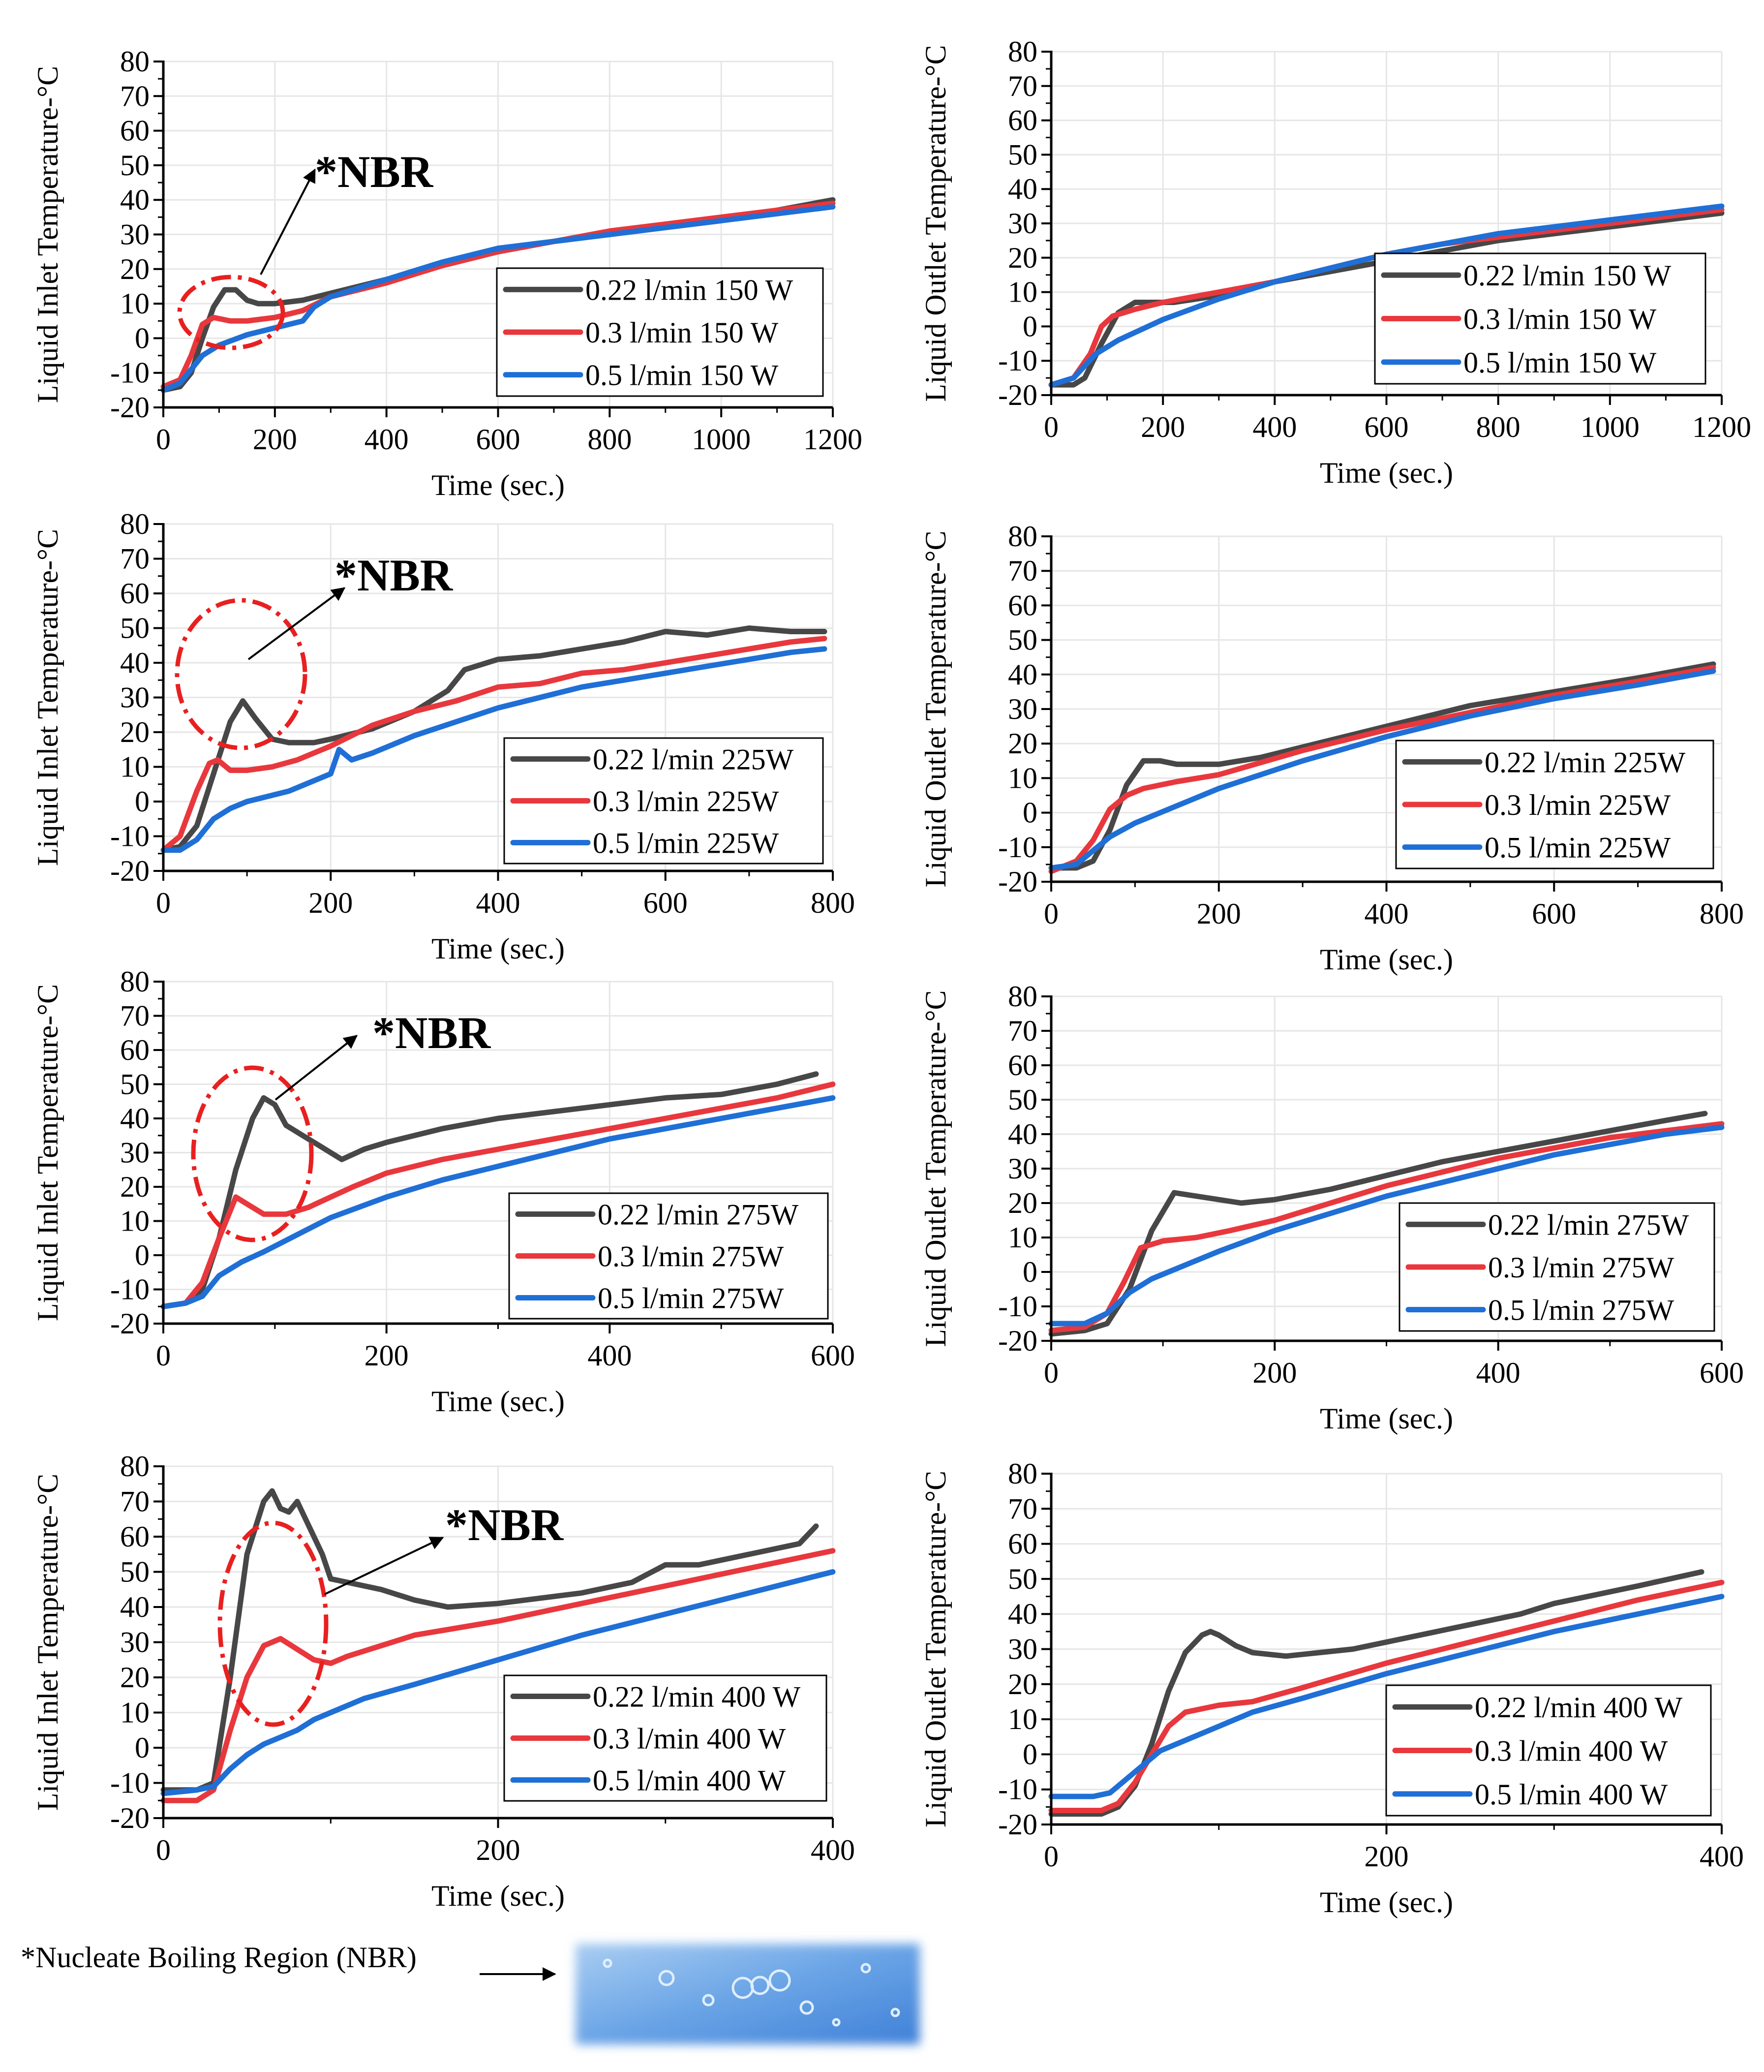 The width and height of the screenshot is (1764, 2072). What do you see at coordinates (1581, 1311) in the screenshot?
I see `legend-label: 0.5 l/min 275W` at bounding box center [1581, 1311].